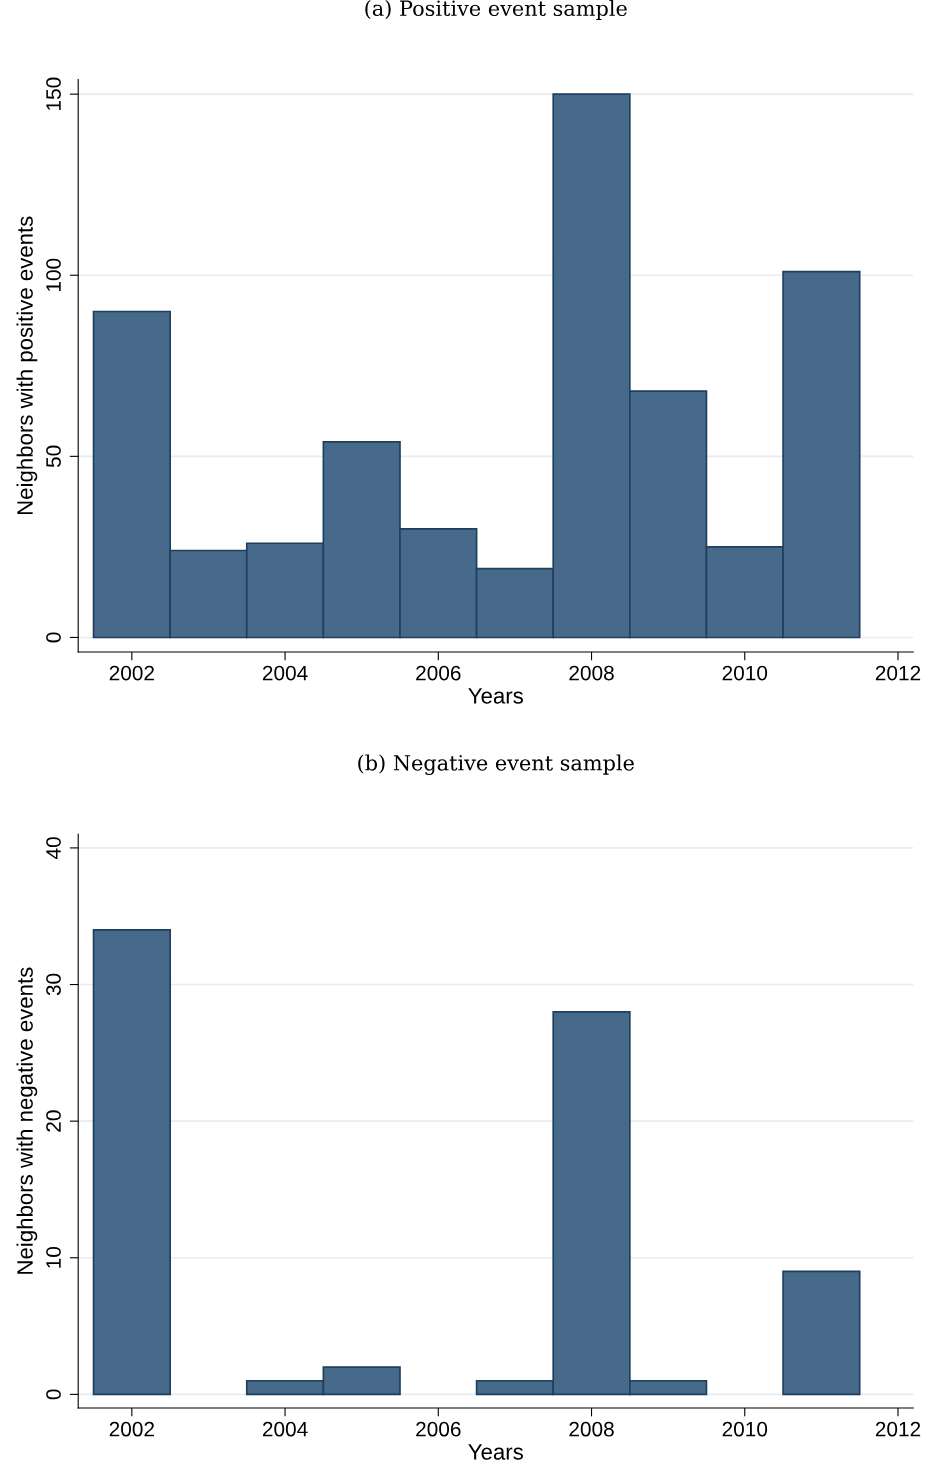 This screenshot has height=1475, width=931. Describe the element at coordinates (53, 1257) in the screenshot. I see `y-tick-label: 10` at that location.